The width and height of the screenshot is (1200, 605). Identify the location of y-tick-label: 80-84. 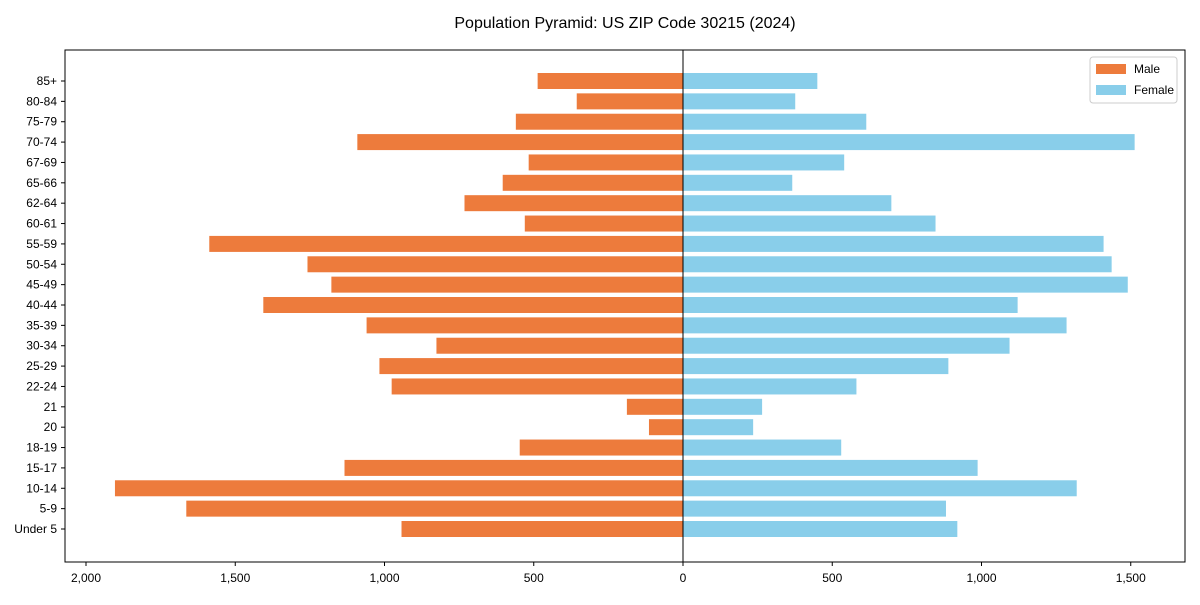
(41, 101).